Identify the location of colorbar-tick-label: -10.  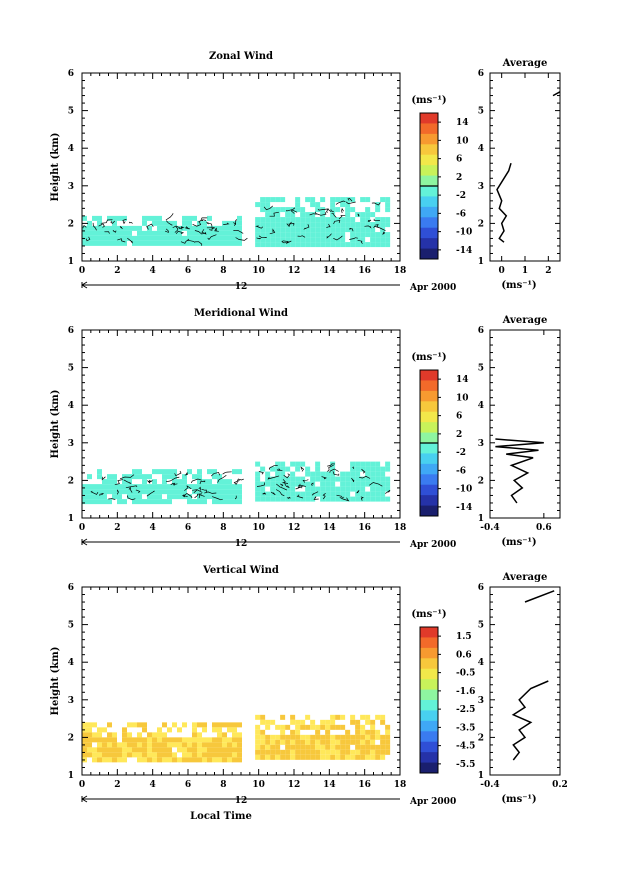
(464, 233).